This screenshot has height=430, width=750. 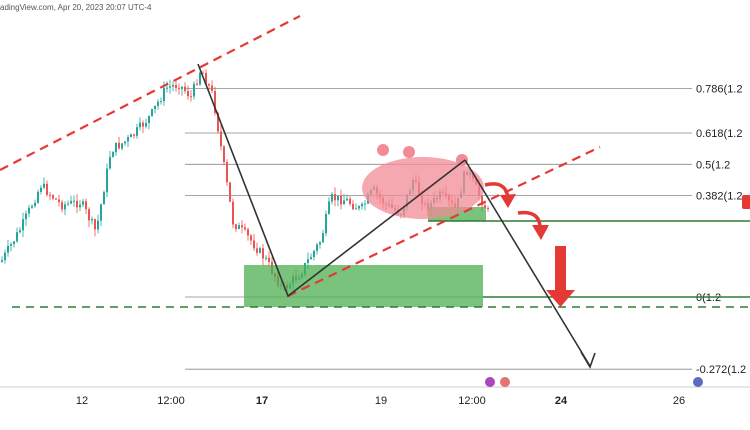 I want to click on fib-label: -0.272(1.2, so click(x=721, y=370).